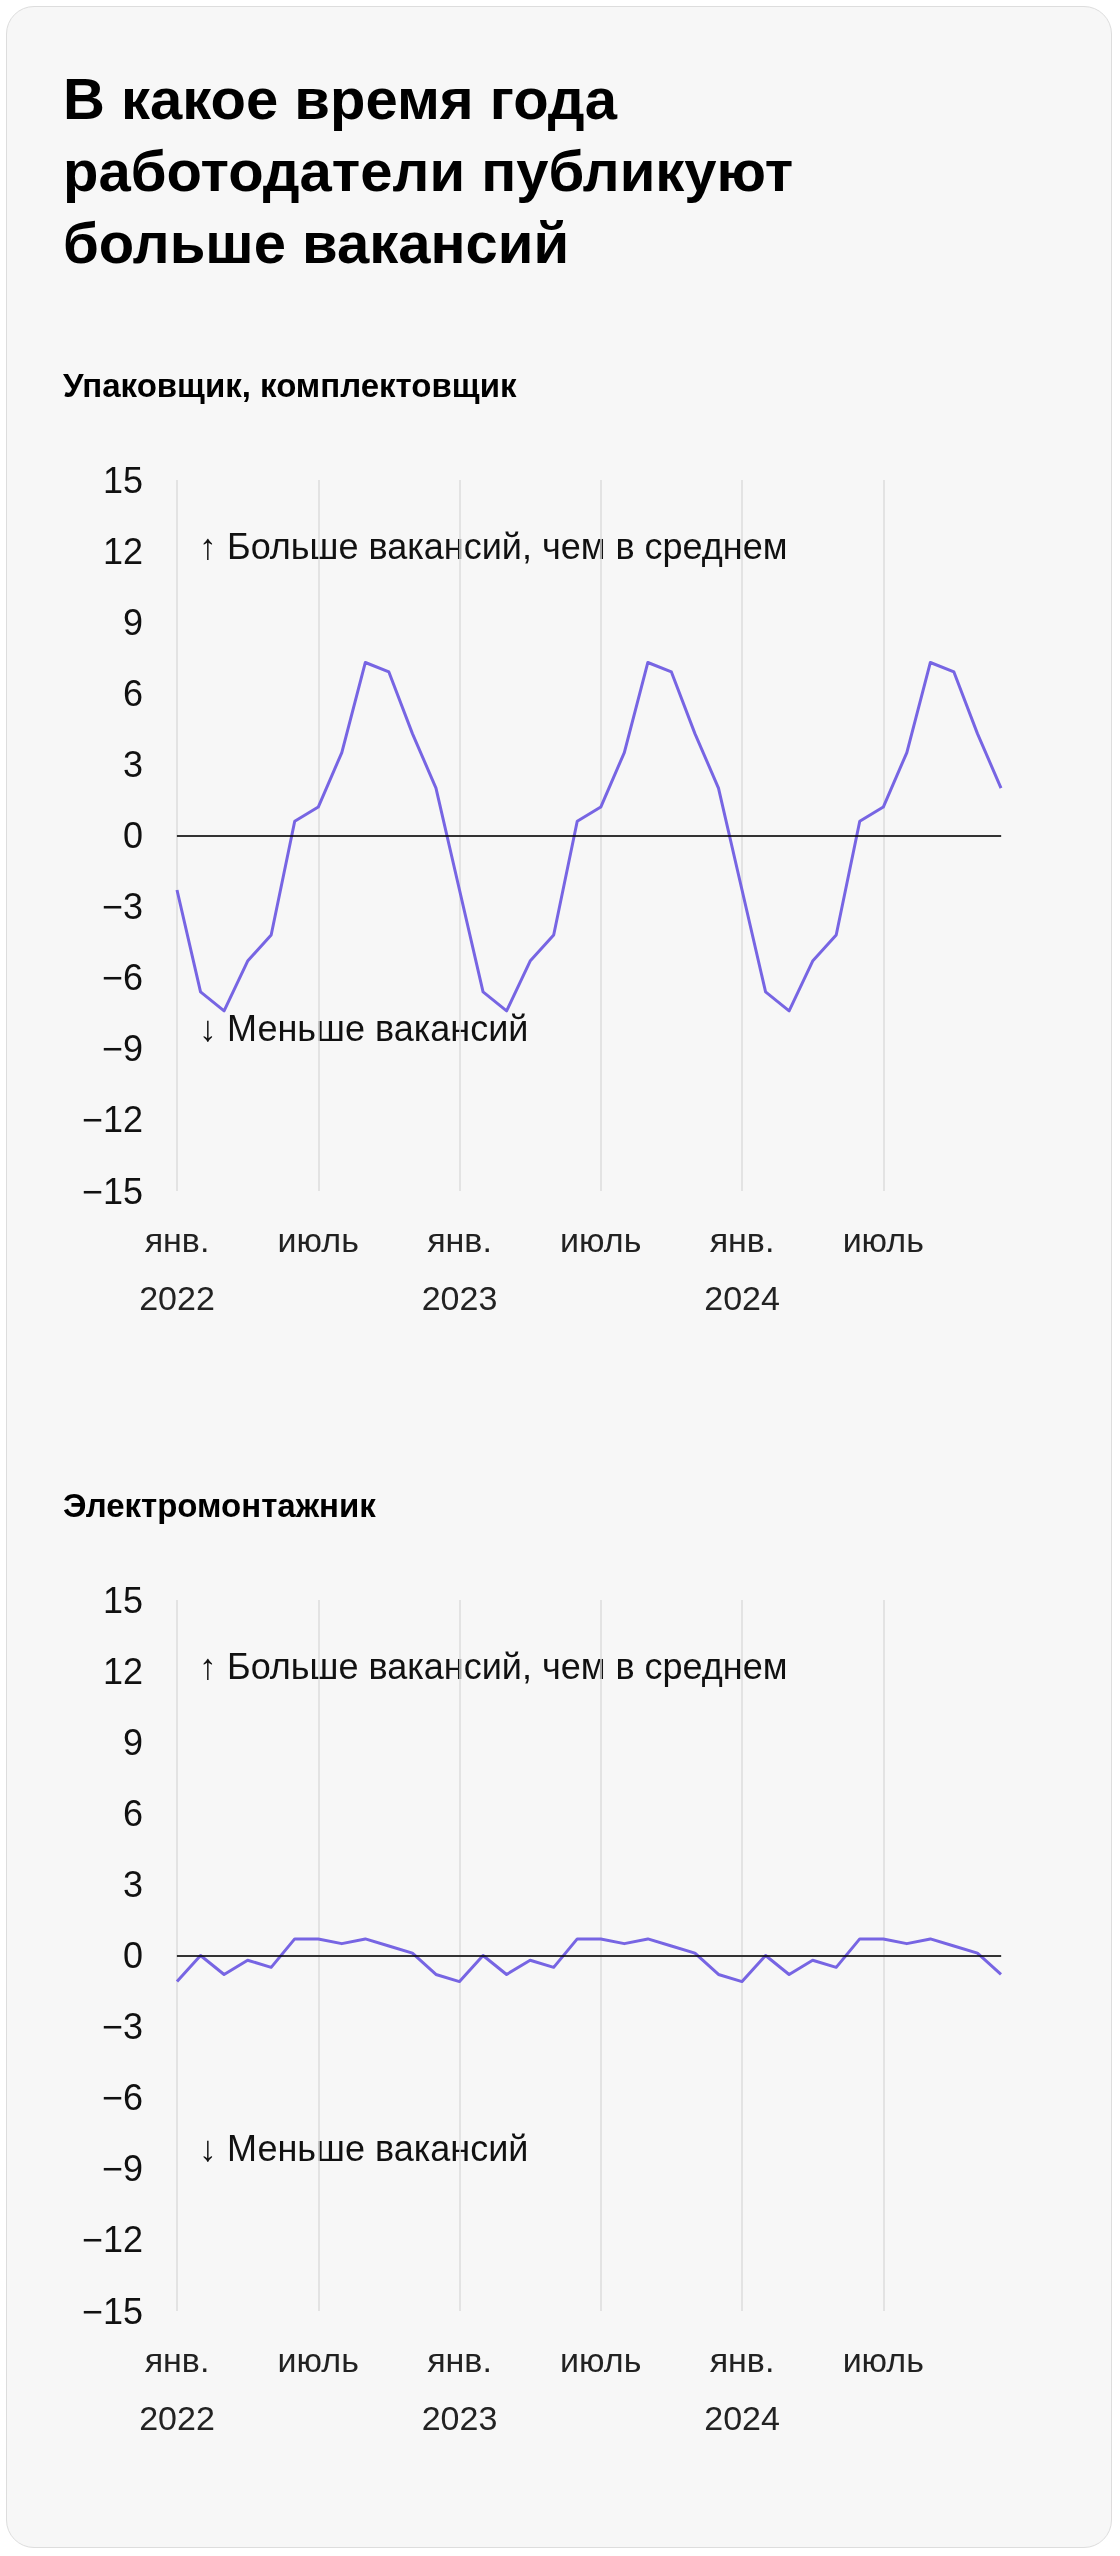 This screenshot has width=1120, height=2556. What do you see at coordinates (290, 386) in the screenshot?
I see `chart-subtitle: Упаковщик, комплектовщик` at bounding box center [290, 386].